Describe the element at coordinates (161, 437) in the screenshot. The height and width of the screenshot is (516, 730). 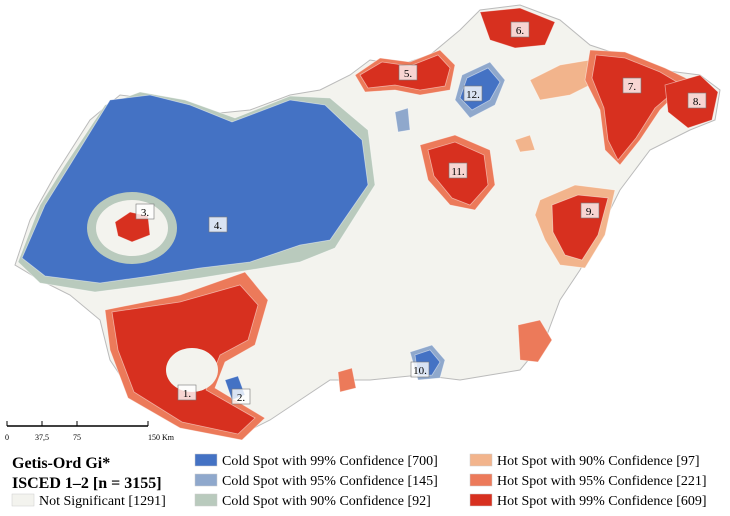
I see `scale-label: 150 Km` at that location.